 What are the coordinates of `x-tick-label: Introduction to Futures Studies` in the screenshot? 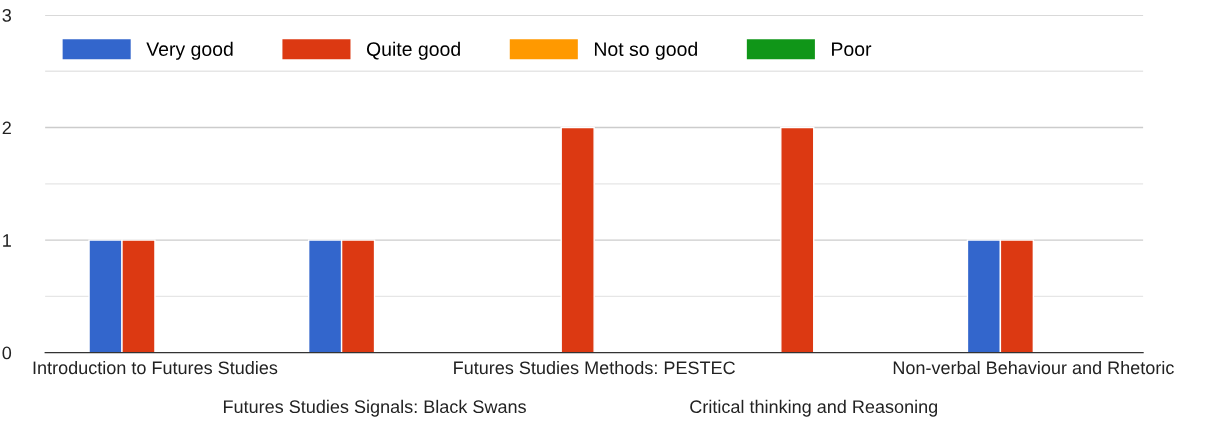 It's located at (155, 367).